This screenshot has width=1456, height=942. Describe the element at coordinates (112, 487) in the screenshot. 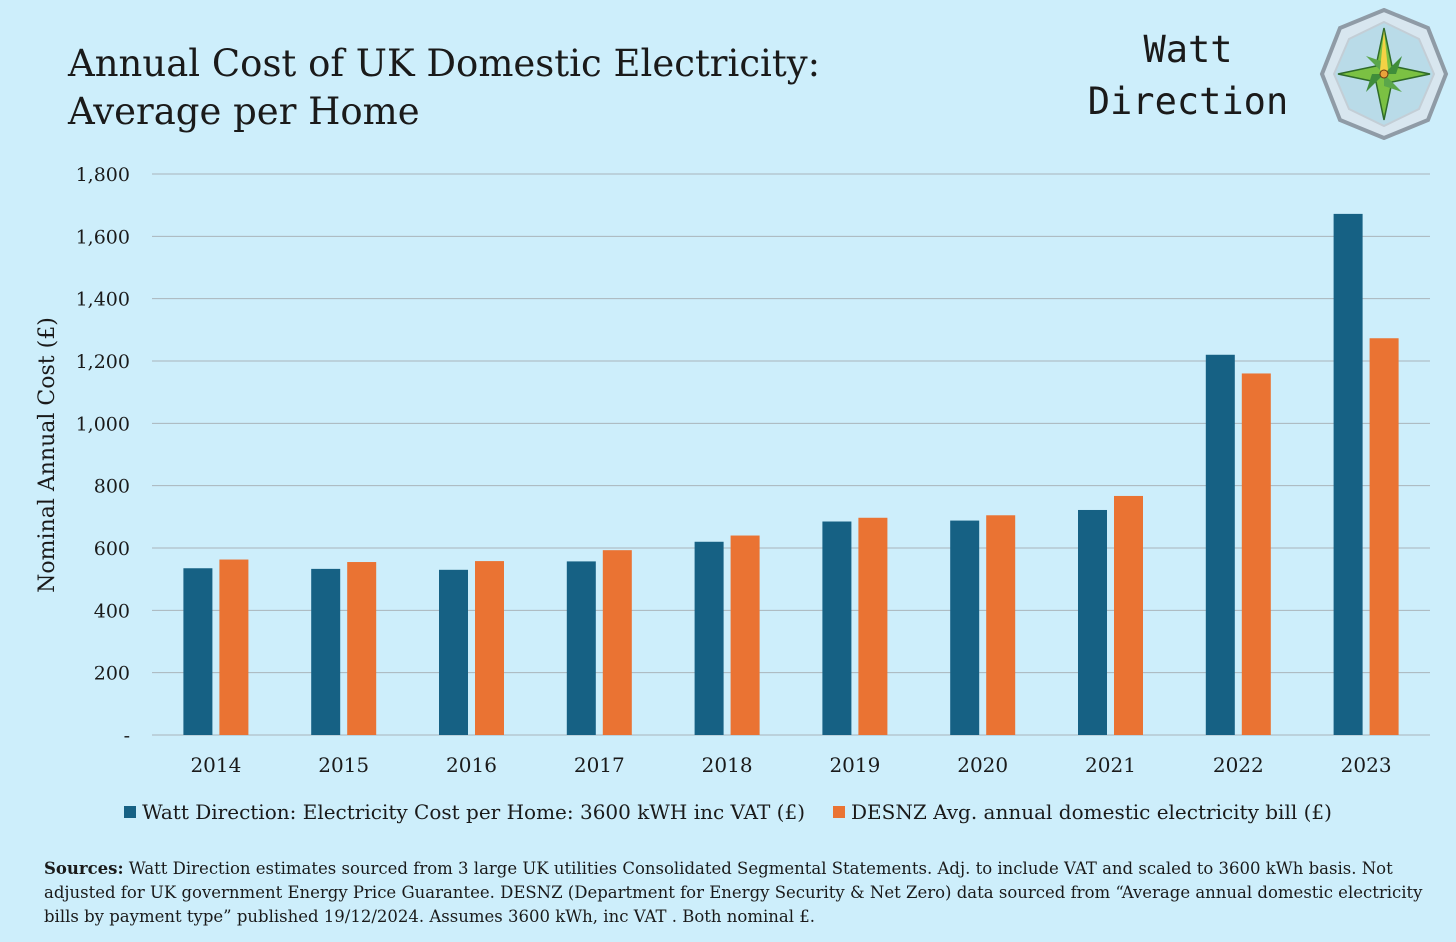

I see `y-tick-label: 800` at that location.